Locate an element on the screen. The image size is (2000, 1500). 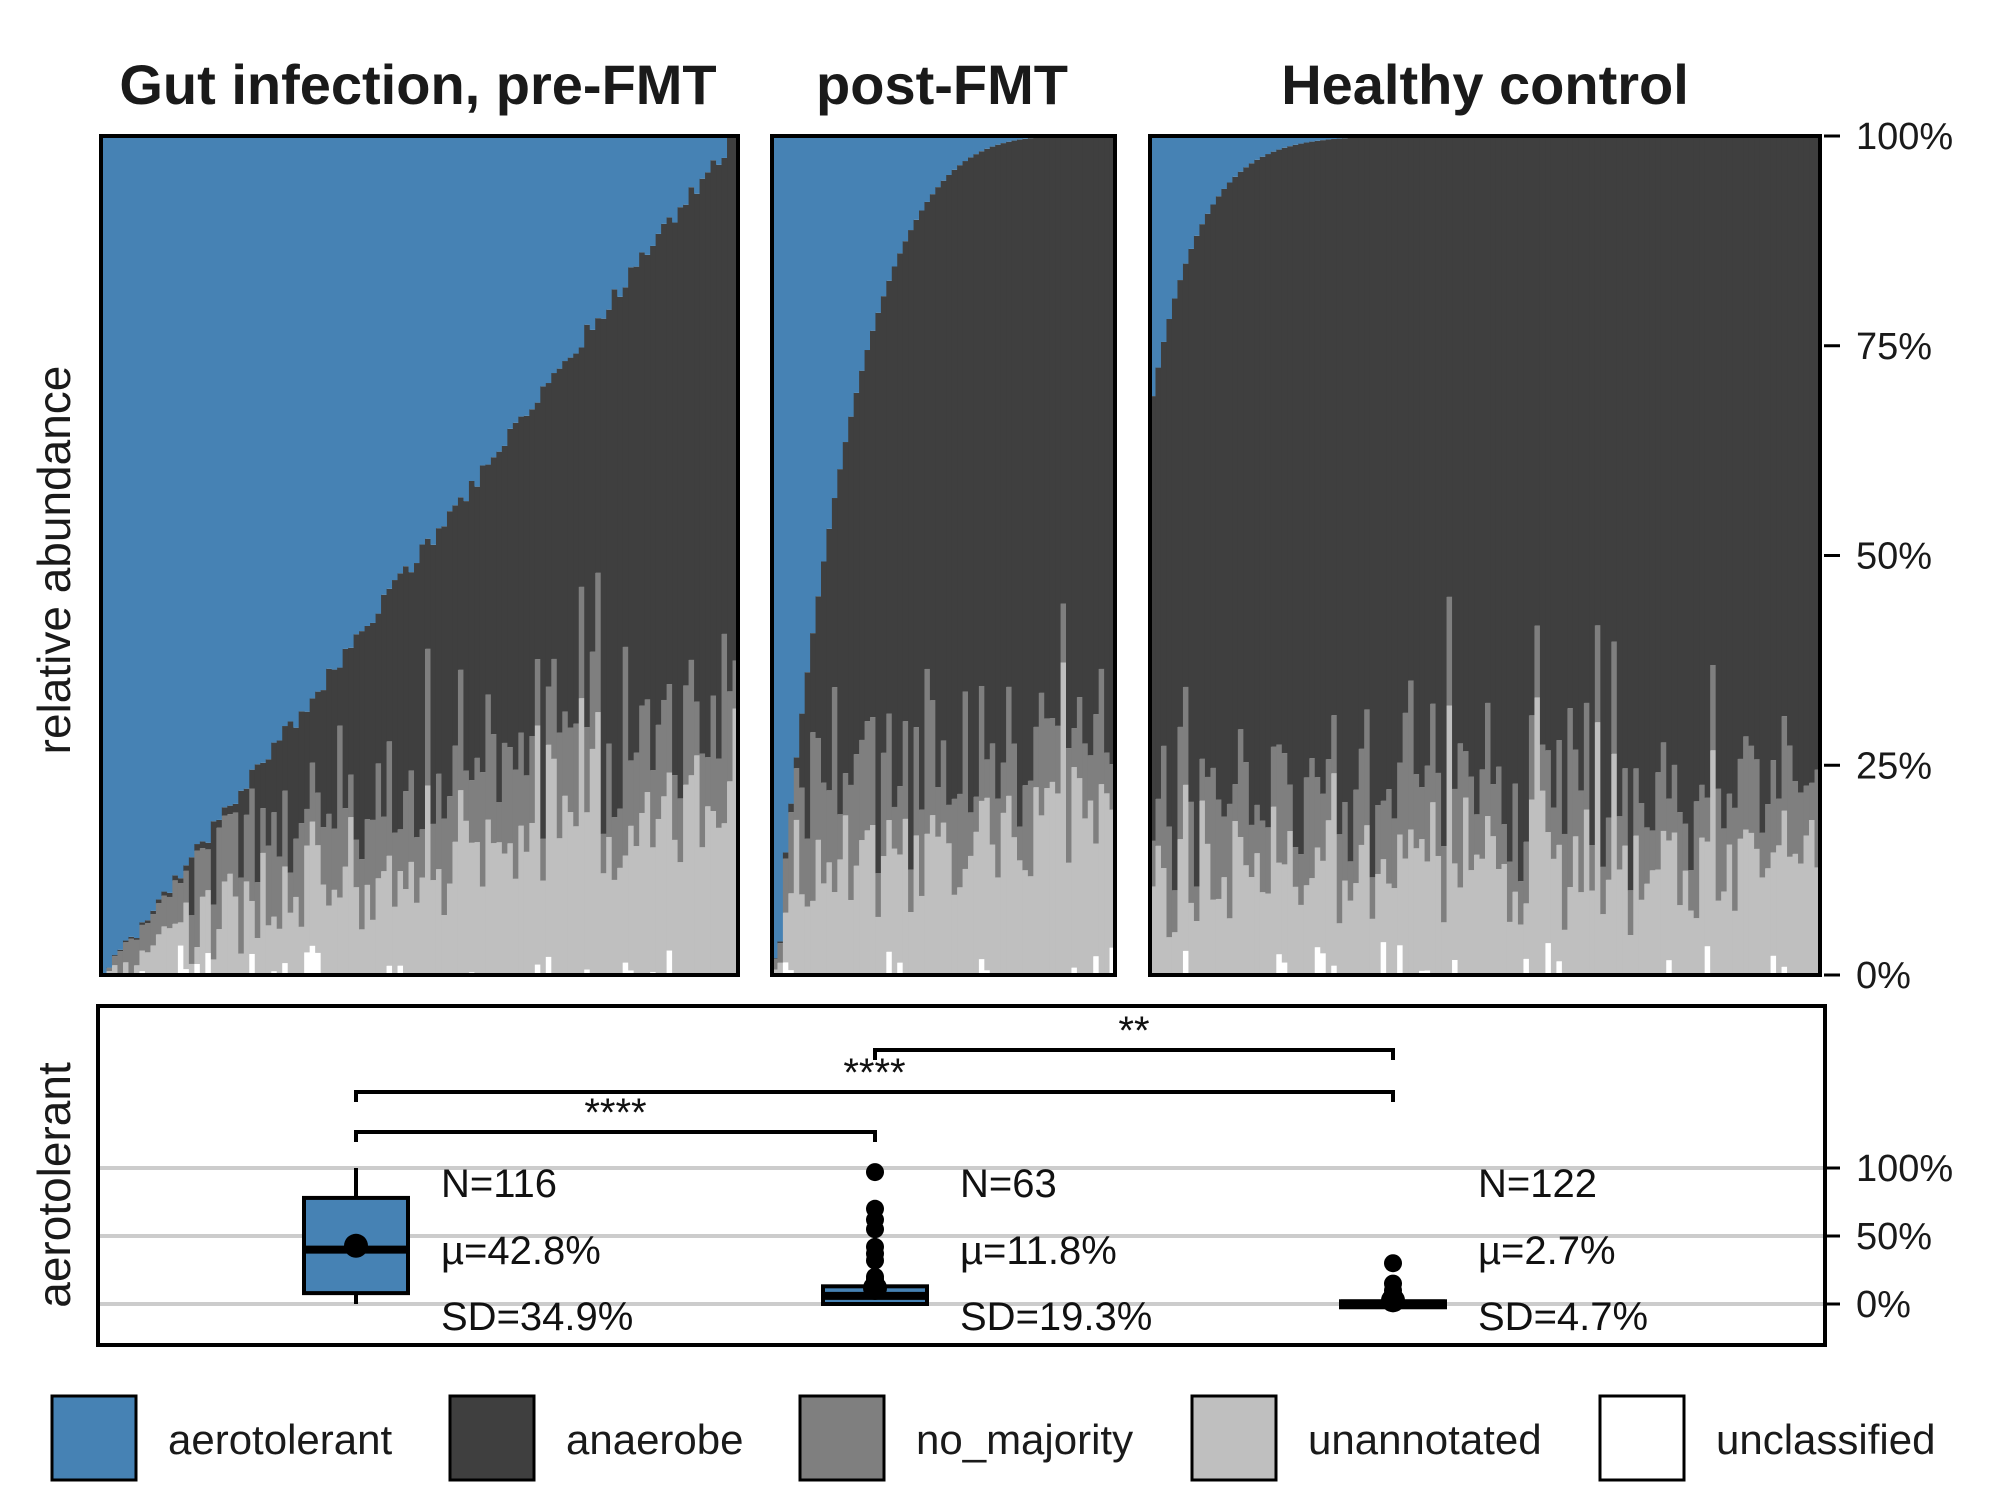
legend-label-anaerobe: anaerobe is located at coordinates (655, 1439).